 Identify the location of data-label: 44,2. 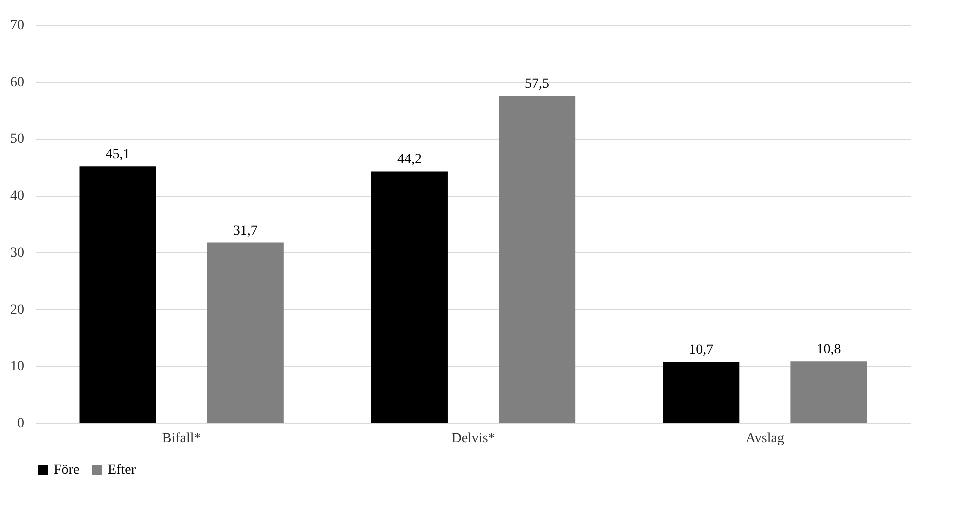
(409, 160).